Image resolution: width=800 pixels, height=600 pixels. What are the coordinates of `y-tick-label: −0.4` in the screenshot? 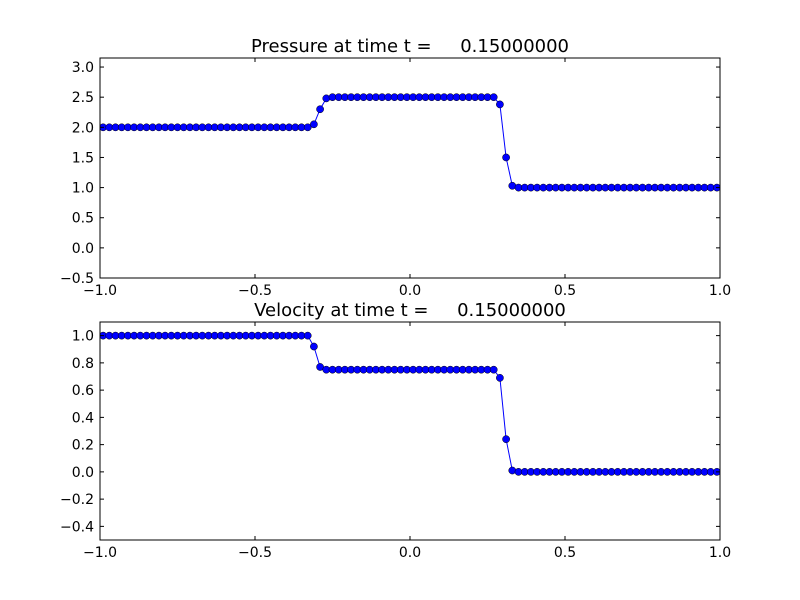 It's located at (77, 527).